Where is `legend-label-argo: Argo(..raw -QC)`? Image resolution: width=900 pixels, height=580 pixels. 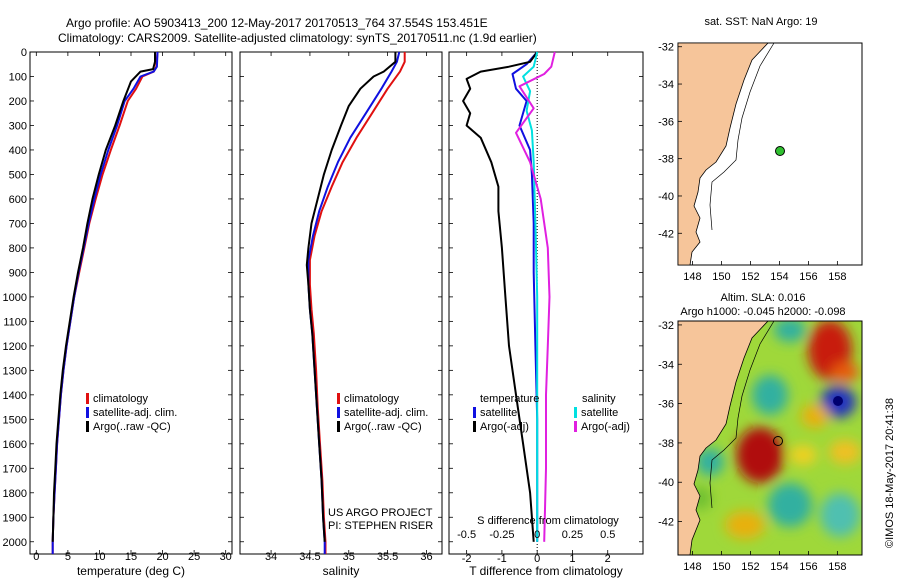
legend-label-argo: Argo(..raw -QC) is located at coordinates (132, 427).